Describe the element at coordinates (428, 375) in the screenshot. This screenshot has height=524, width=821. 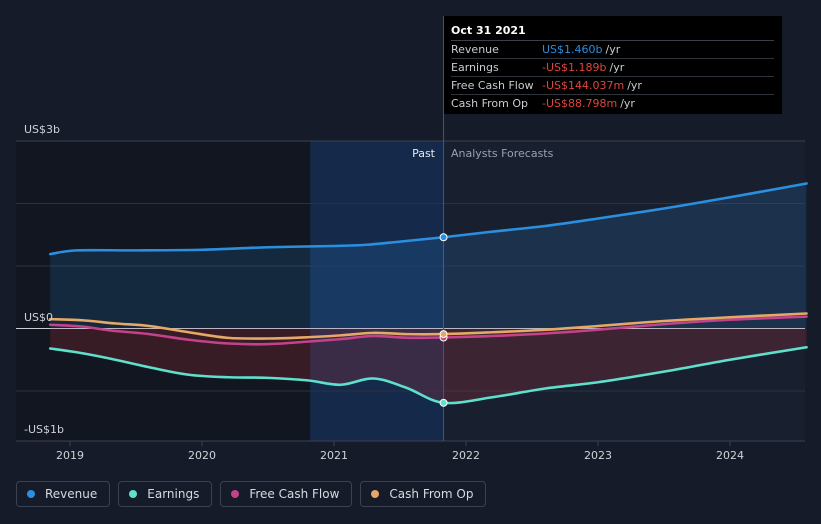
I see `series-line-earnings` at that location.